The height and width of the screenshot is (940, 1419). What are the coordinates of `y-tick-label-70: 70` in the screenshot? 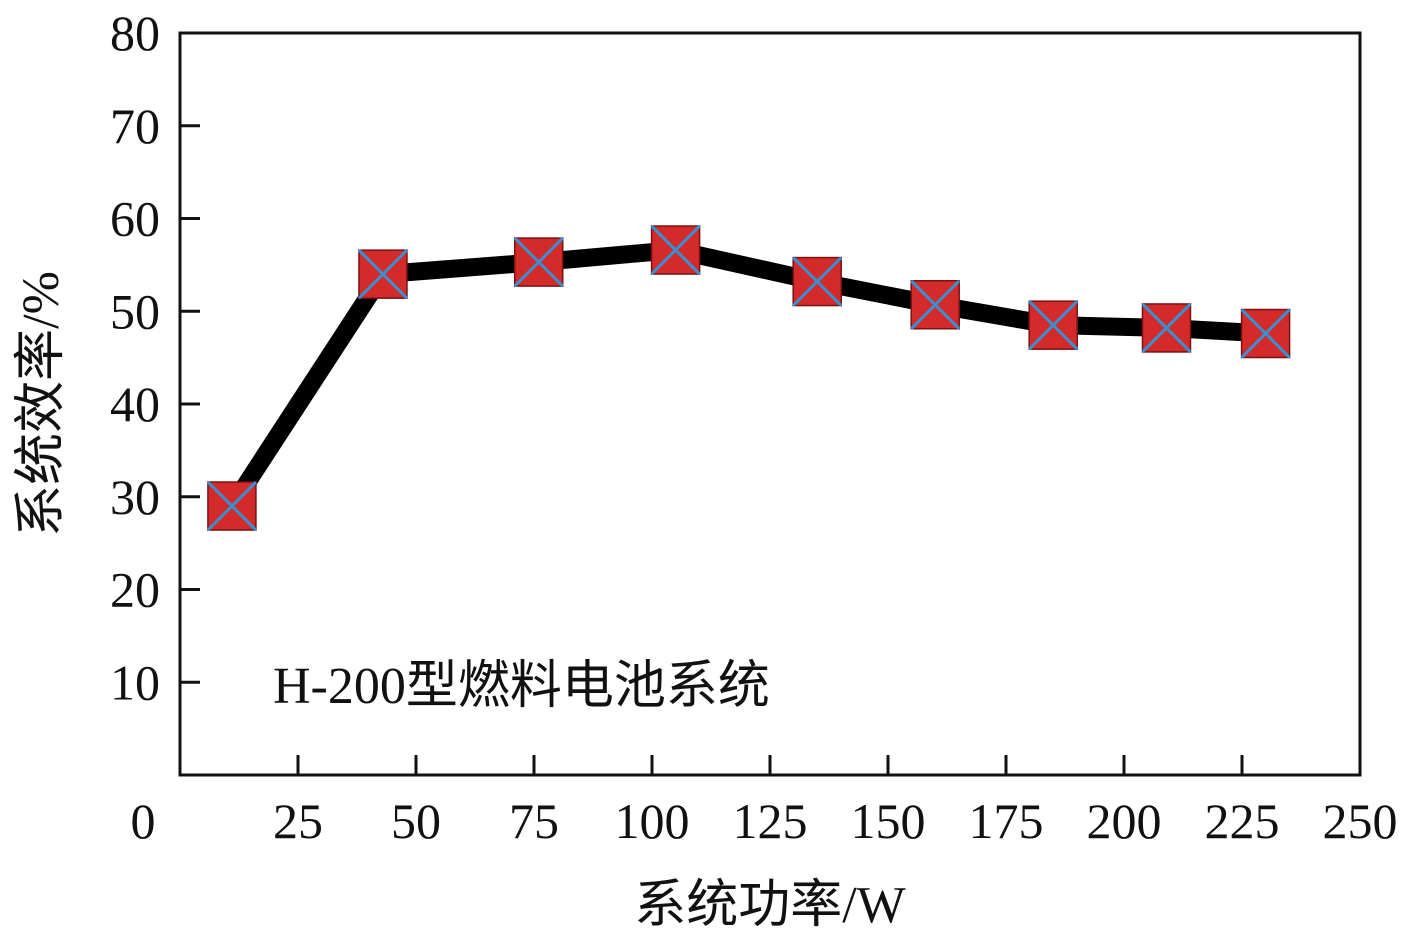 It's located at (135, 126).